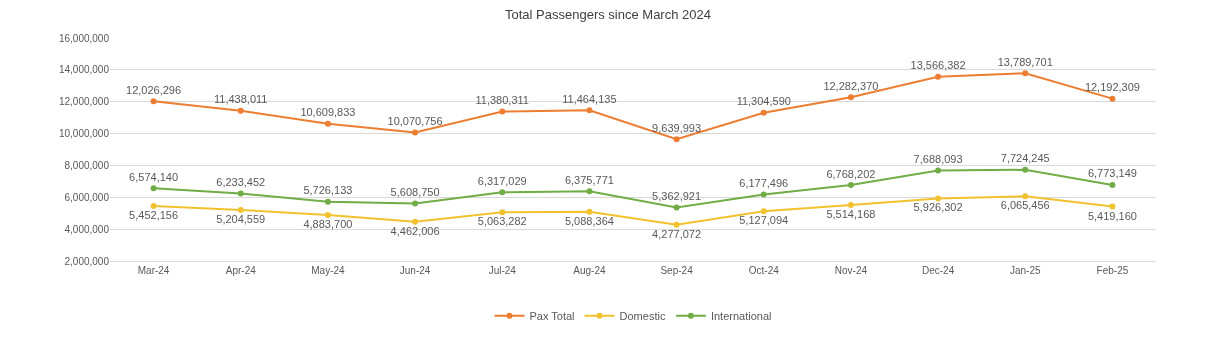 Image resolution: width=1216 pixels, height=342 pixels. What do you see at coordinates (84, 102) in the screenshot?
I see `y-tick-label: 12,000,000` at bounding box center [84, 102].